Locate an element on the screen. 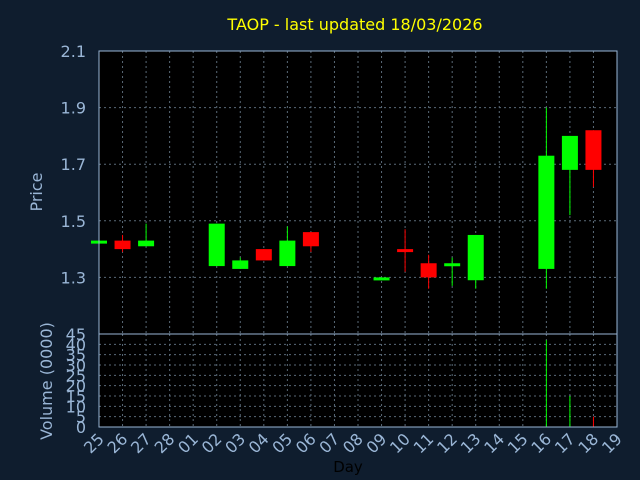 The height and width of the screenshot is (480, 640). volume-tick-label: 5 is located at coordinates (81, 417).